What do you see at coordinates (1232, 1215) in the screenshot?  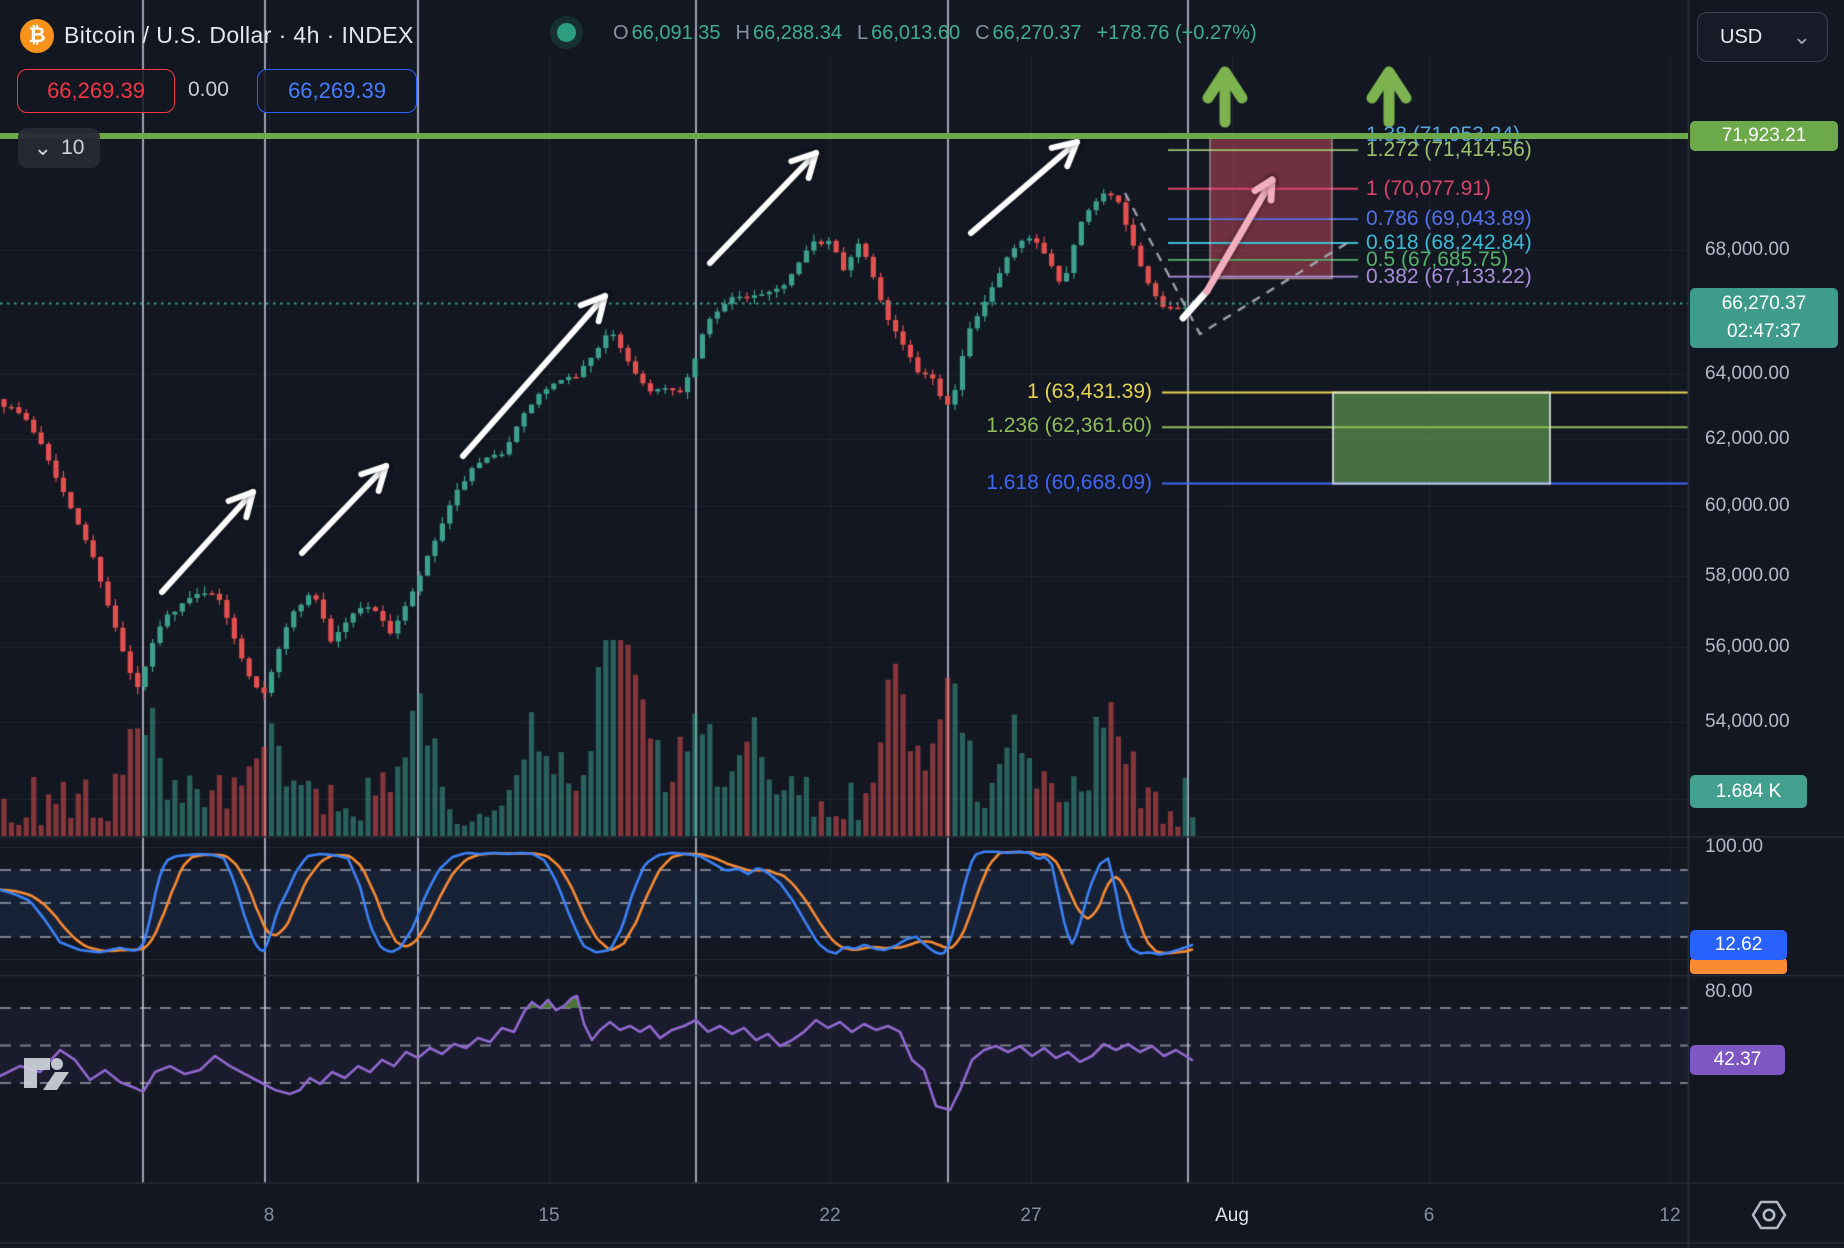 I see `time-label: Aug` at bounding box center [1232, 1215].